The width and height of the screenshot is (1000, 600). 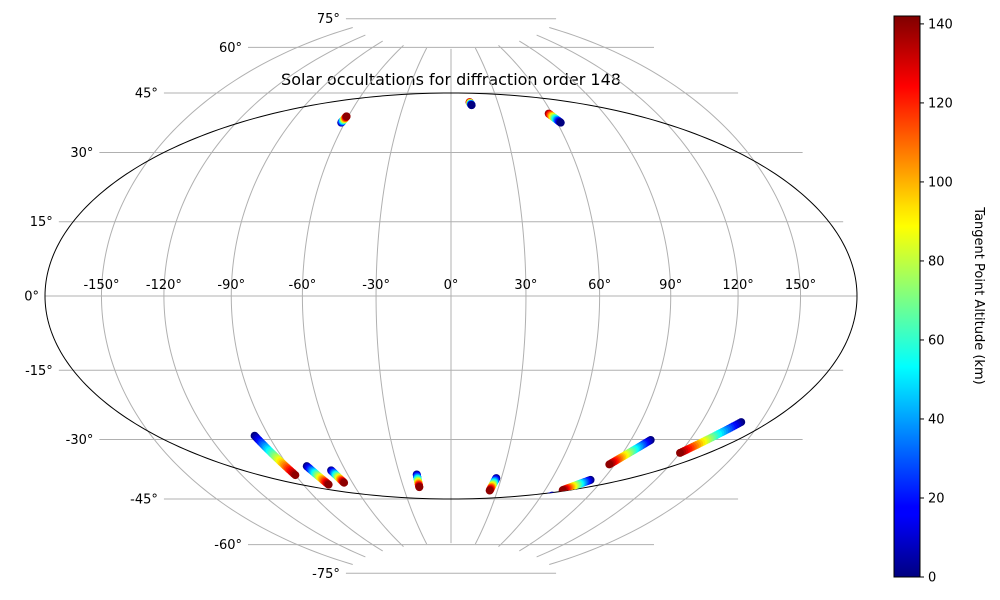 I want to click on longitude-tick-label: -150°, so click(x=101, y=285).